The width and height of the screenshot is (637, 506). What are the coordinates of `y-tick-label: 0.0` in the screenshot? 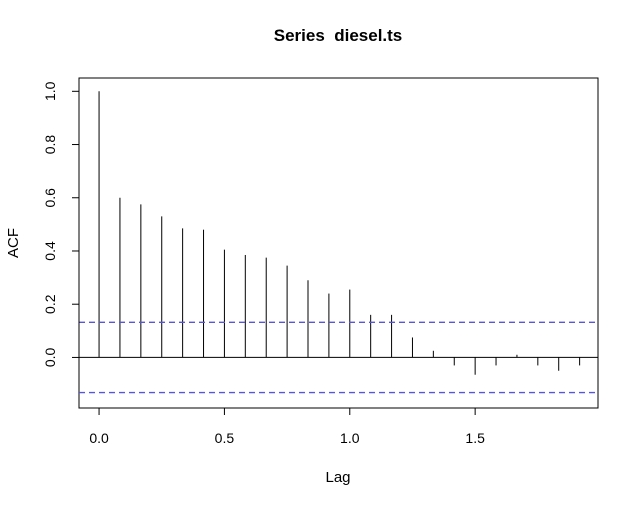 It's located at (50, 357).